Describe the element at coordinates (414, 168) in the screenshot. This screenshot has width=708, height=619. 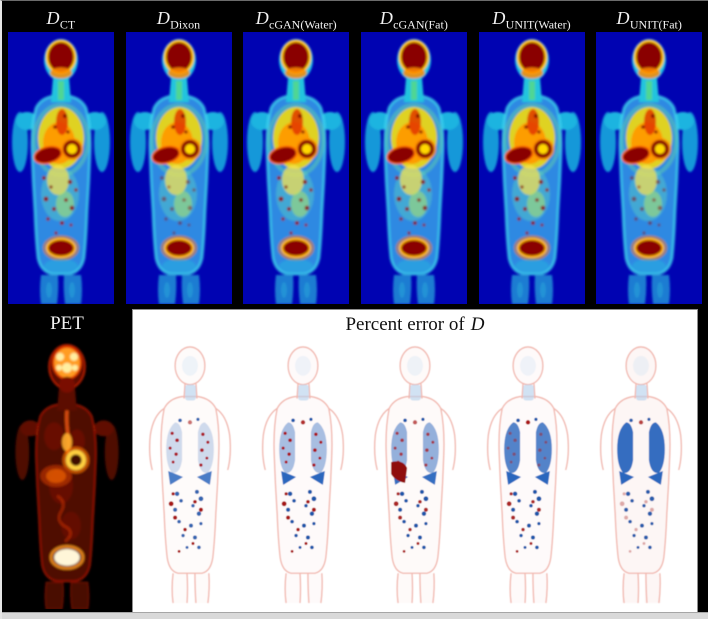
I see `dose-map-image-cgan-fat` at that location.